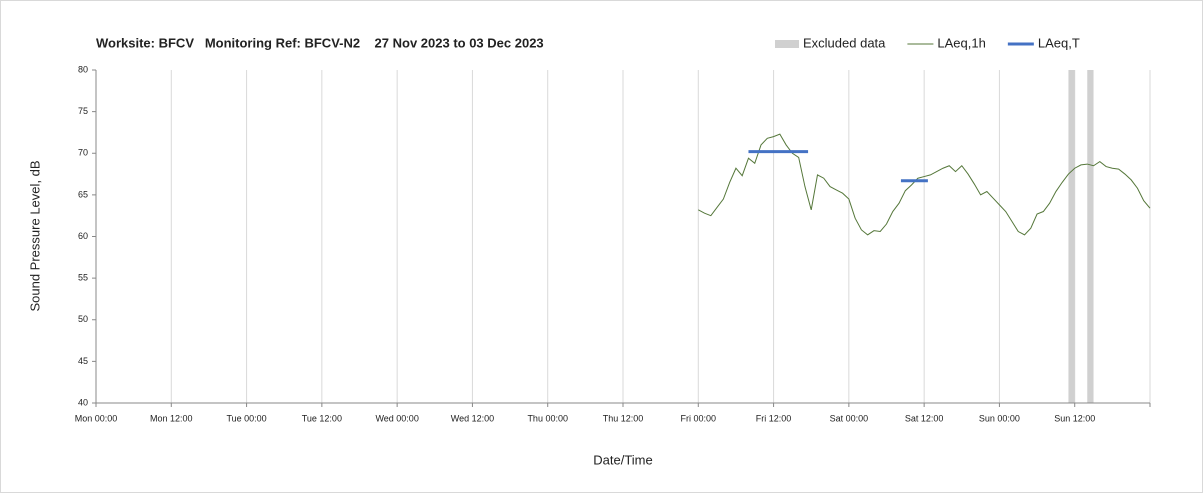 The width and height of the screenshot is (1203, 493). I want to click on series-line, so click(924, 184).